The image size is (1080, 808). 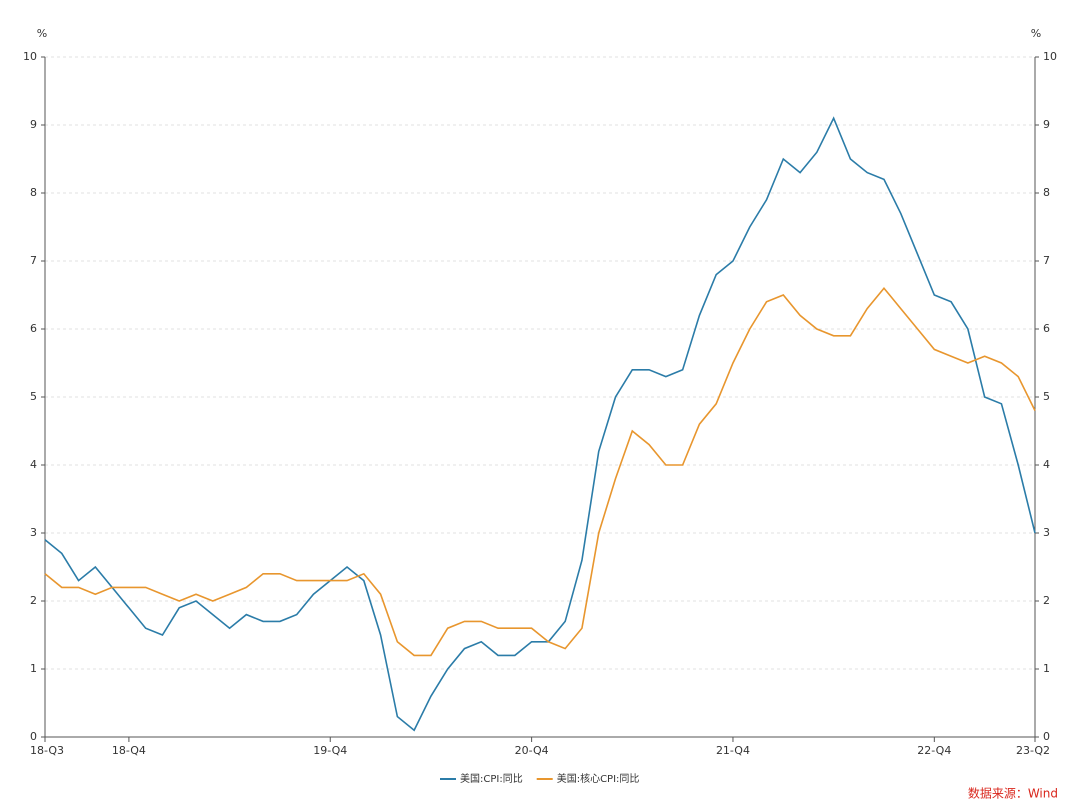 I want to click on y2-tick-label: 10, so click(x=1050, y=56).